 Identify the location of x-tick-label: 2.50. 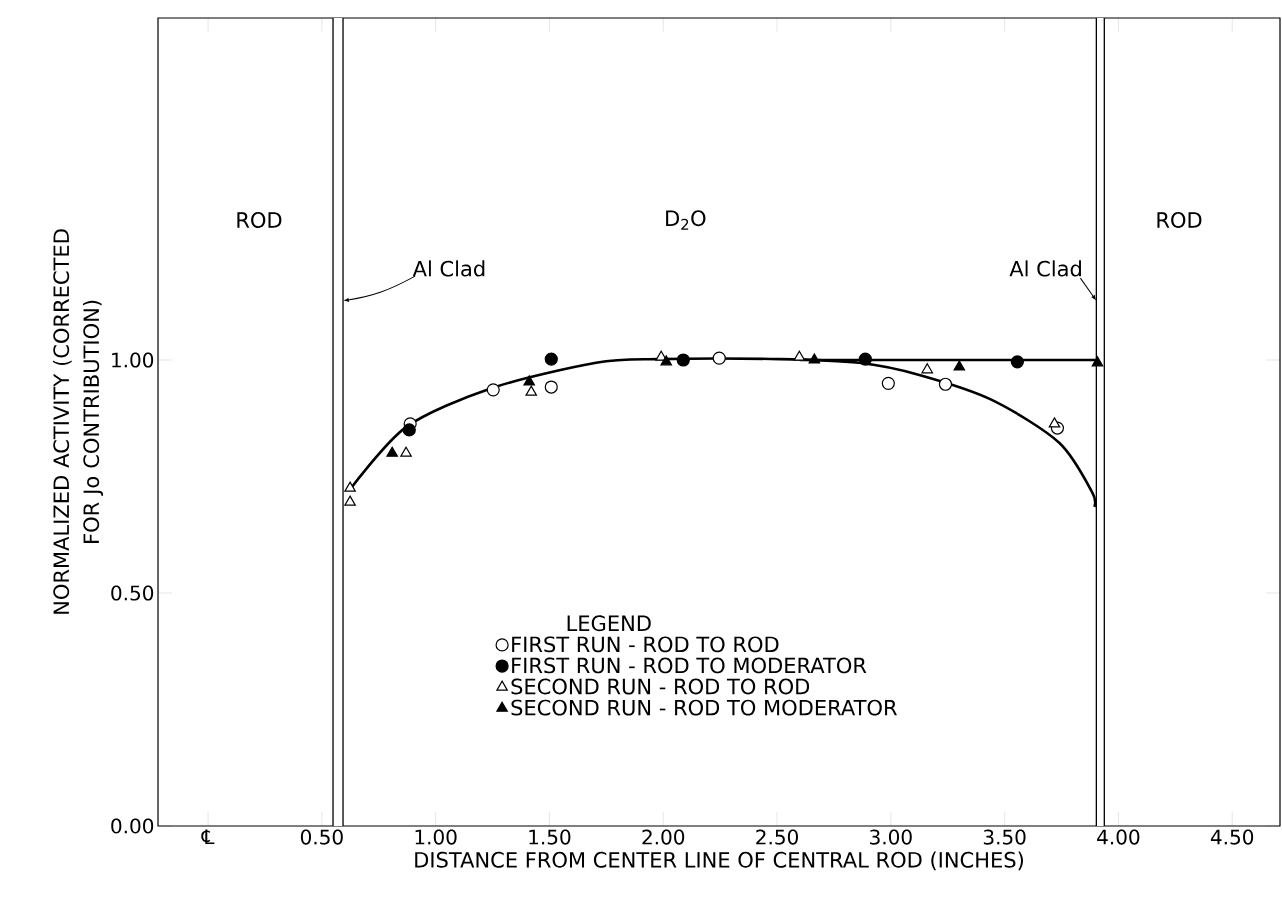
(777, 837).